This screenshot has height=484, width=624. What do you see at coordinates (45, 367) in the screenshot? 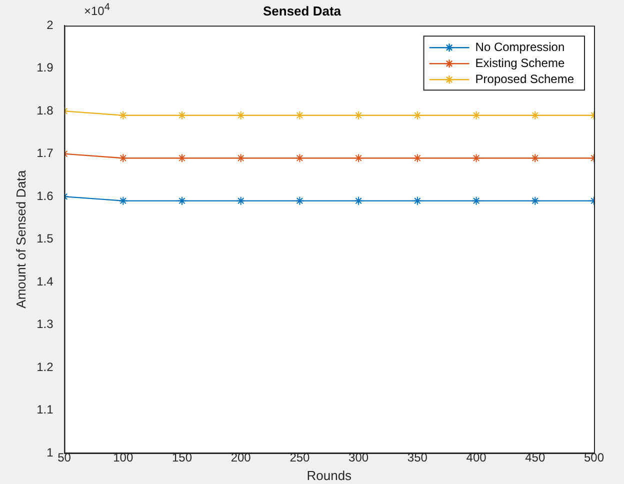
I see `y-tick-label: 1.2` at bounding box center [45, 367].